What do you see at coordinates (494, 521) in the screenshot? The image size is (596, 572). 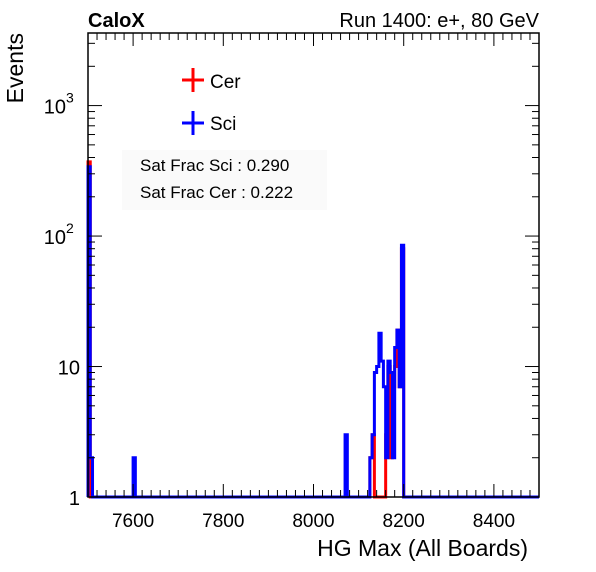 I see `x-tick-label: 8400` at bounding box center [494, 521].